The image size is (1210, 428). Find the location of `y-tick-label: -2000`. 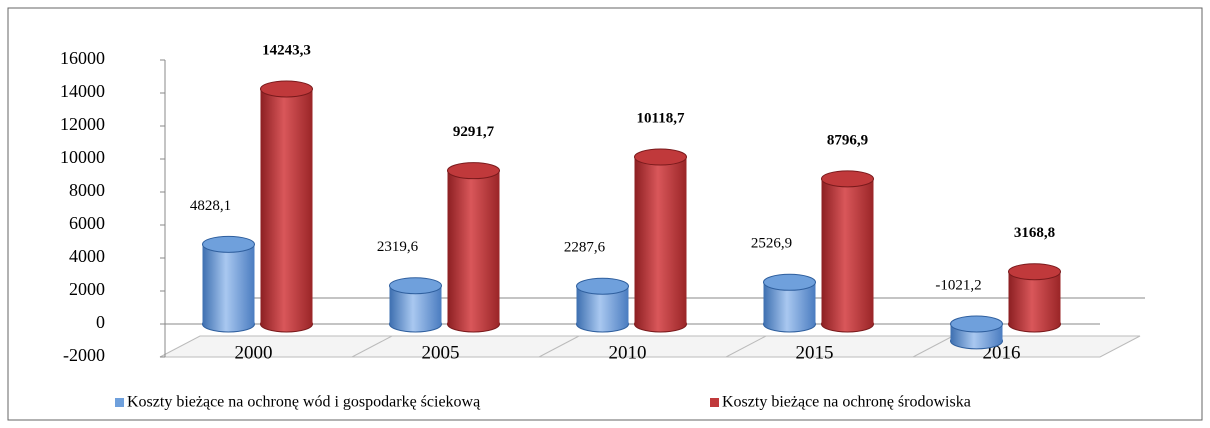

y-tick-label: -2000 is located at coordinates (84, 355).